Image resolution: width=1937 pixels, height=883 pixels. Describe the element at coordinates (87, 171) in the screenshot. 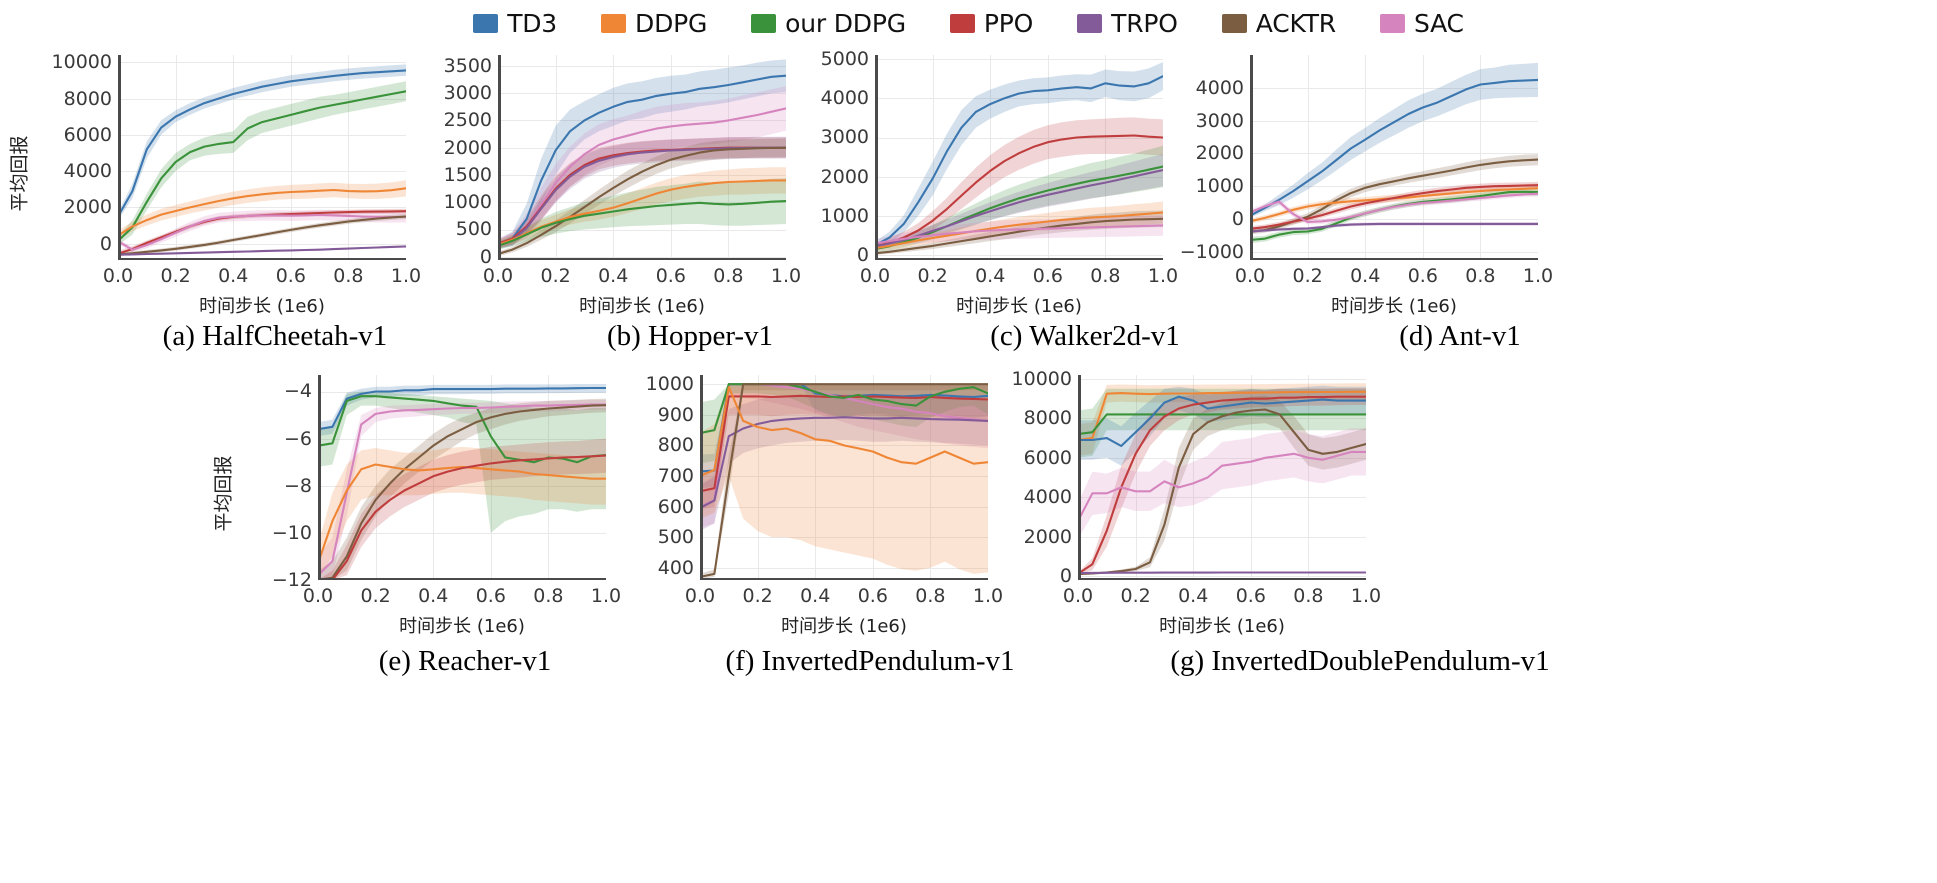

I see `y-tick-label: 4000` at that location.